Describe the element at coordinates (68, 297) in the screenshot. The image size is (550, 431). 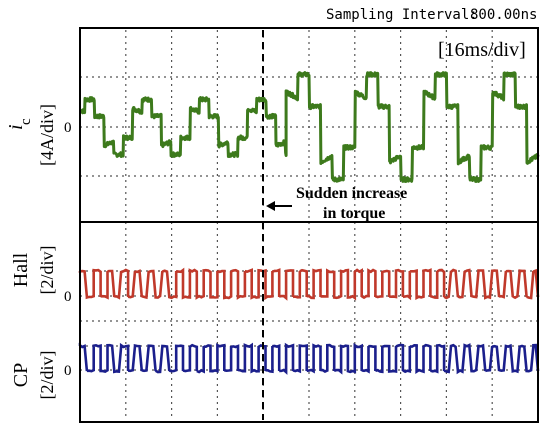
I see `hall-zero-label: 0` at that location.